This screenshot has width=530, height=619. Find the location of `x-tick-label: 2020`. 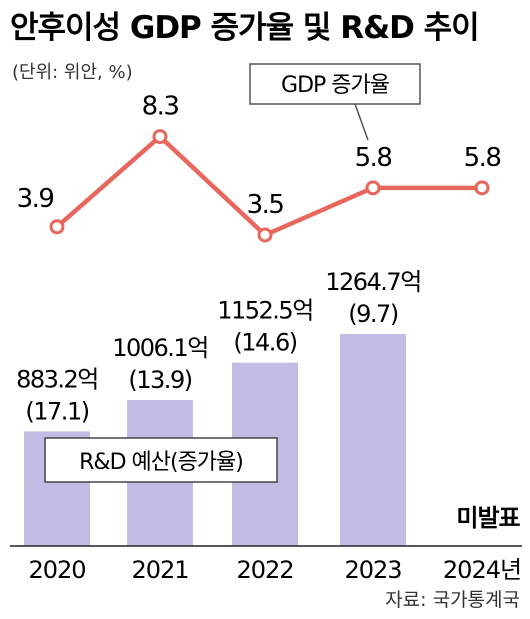

x-tick-label: 2020 is located at coordinates (56, 570).